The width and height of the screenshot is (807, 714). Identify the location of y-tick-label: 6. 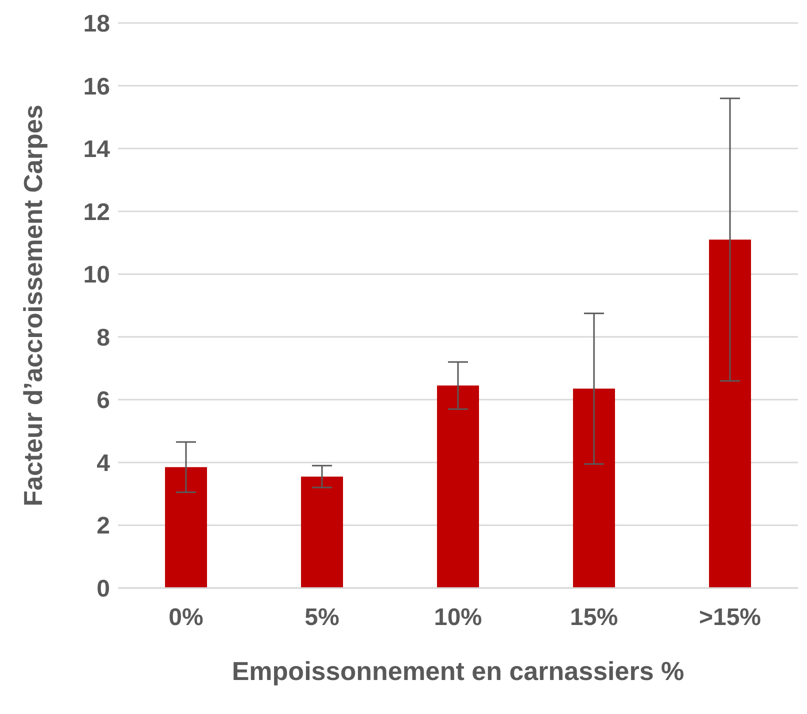
(103, 400).